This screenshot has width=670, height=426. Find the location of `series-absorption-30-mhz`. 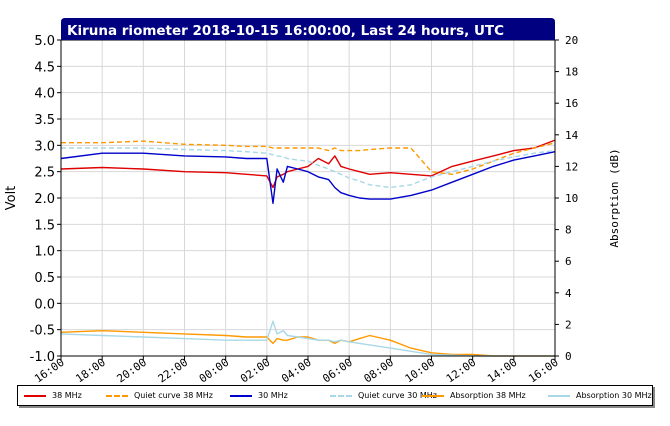

series-absorption-30-mhz is located at coordinates (307, 338).